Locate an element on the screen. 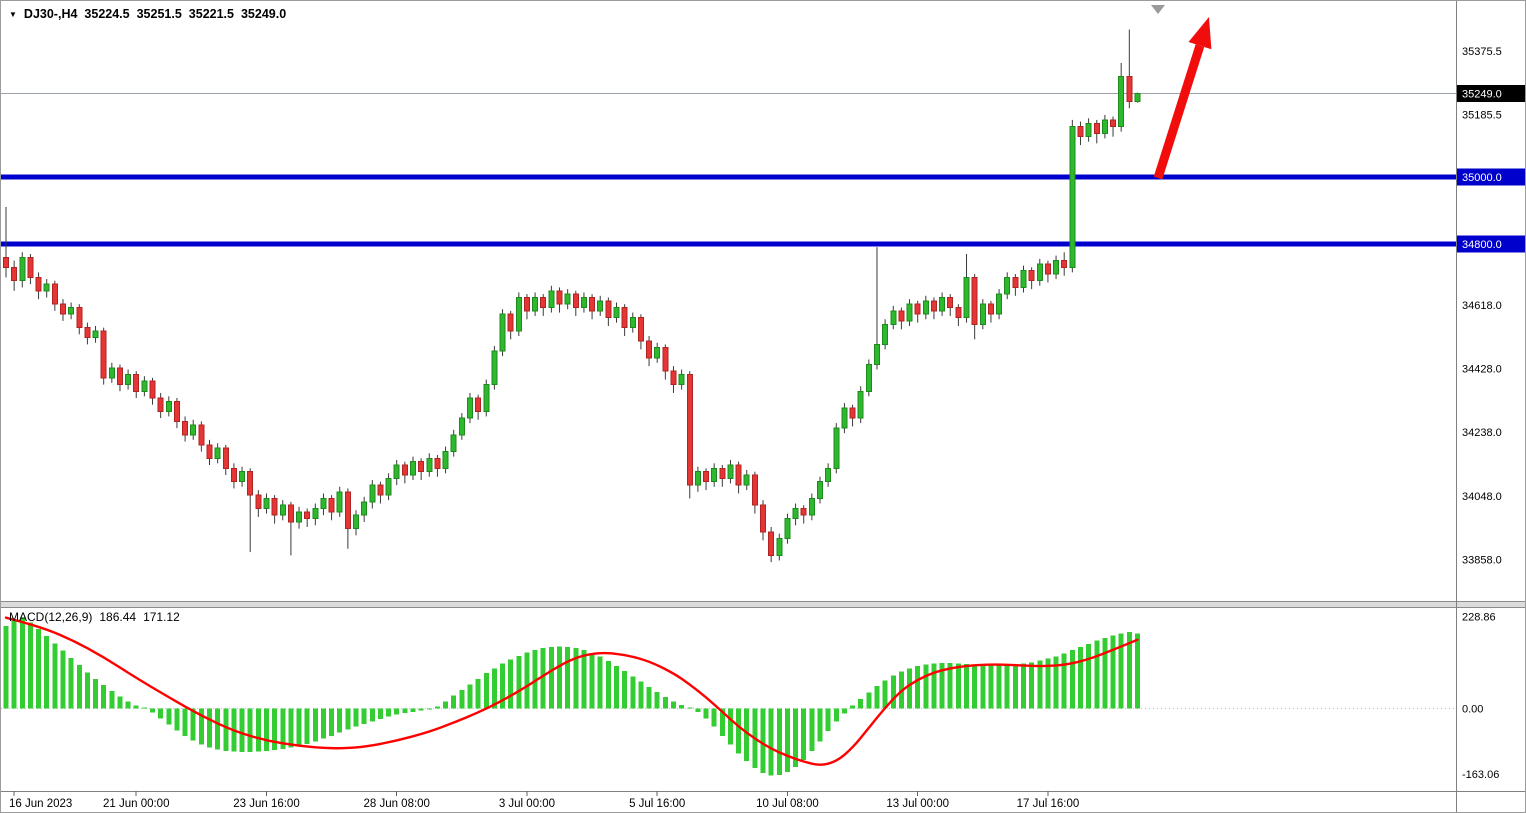 This screenshot has height=813, width=1526. time-tick-label: 28 Jun 08:00 is located at coordinates (396, 804).